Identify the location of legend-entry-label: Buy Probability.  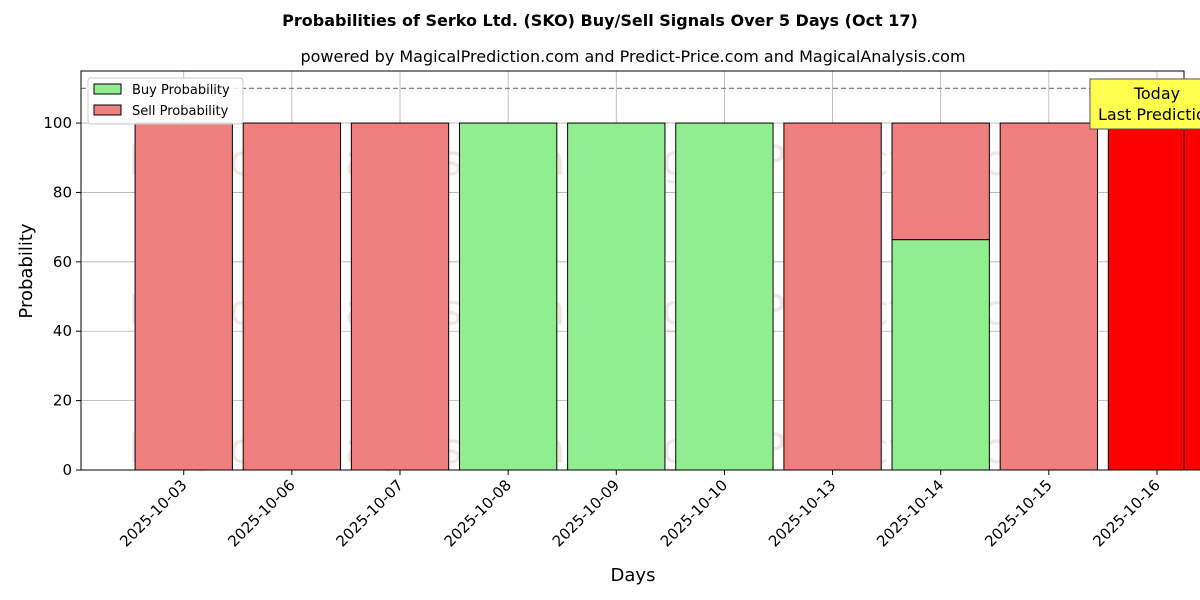
(181, 90).